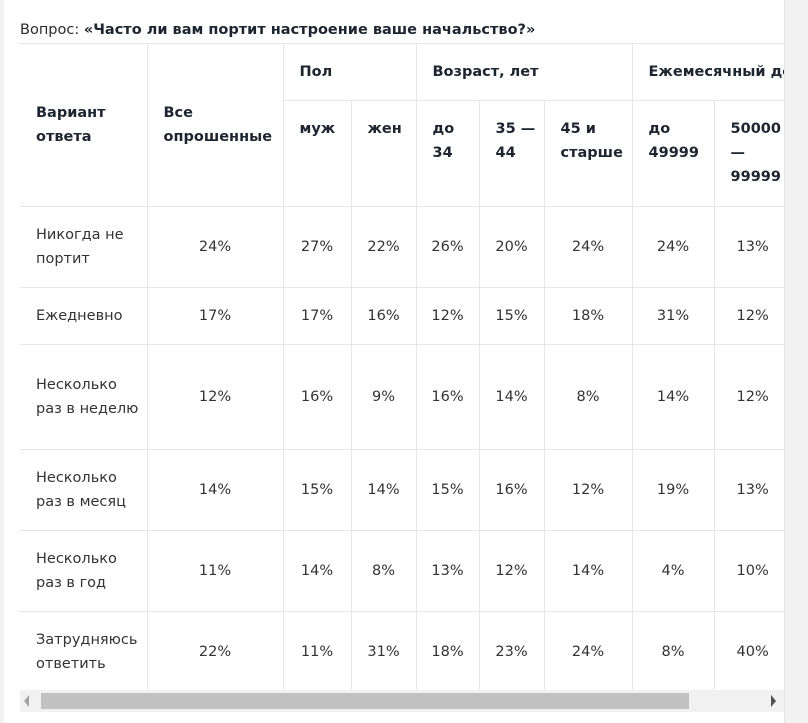 The image size is (808, 723). What do you see at coordinates (84, 571) in the screenshot?
I see `row-label: Несколько раз в год` at bounding box center [84, 571].